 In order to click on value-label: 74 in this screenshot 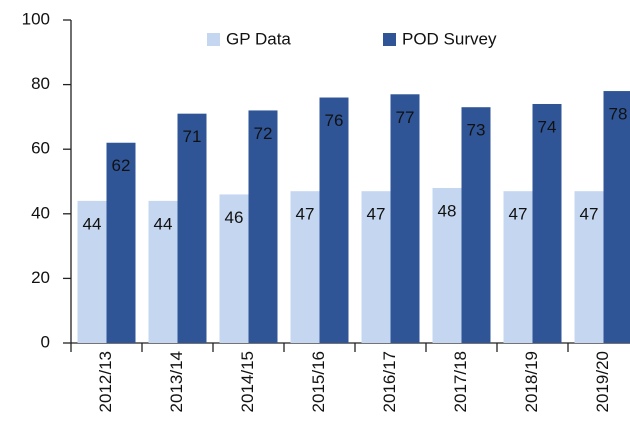, I will do `click(547, 126)`.